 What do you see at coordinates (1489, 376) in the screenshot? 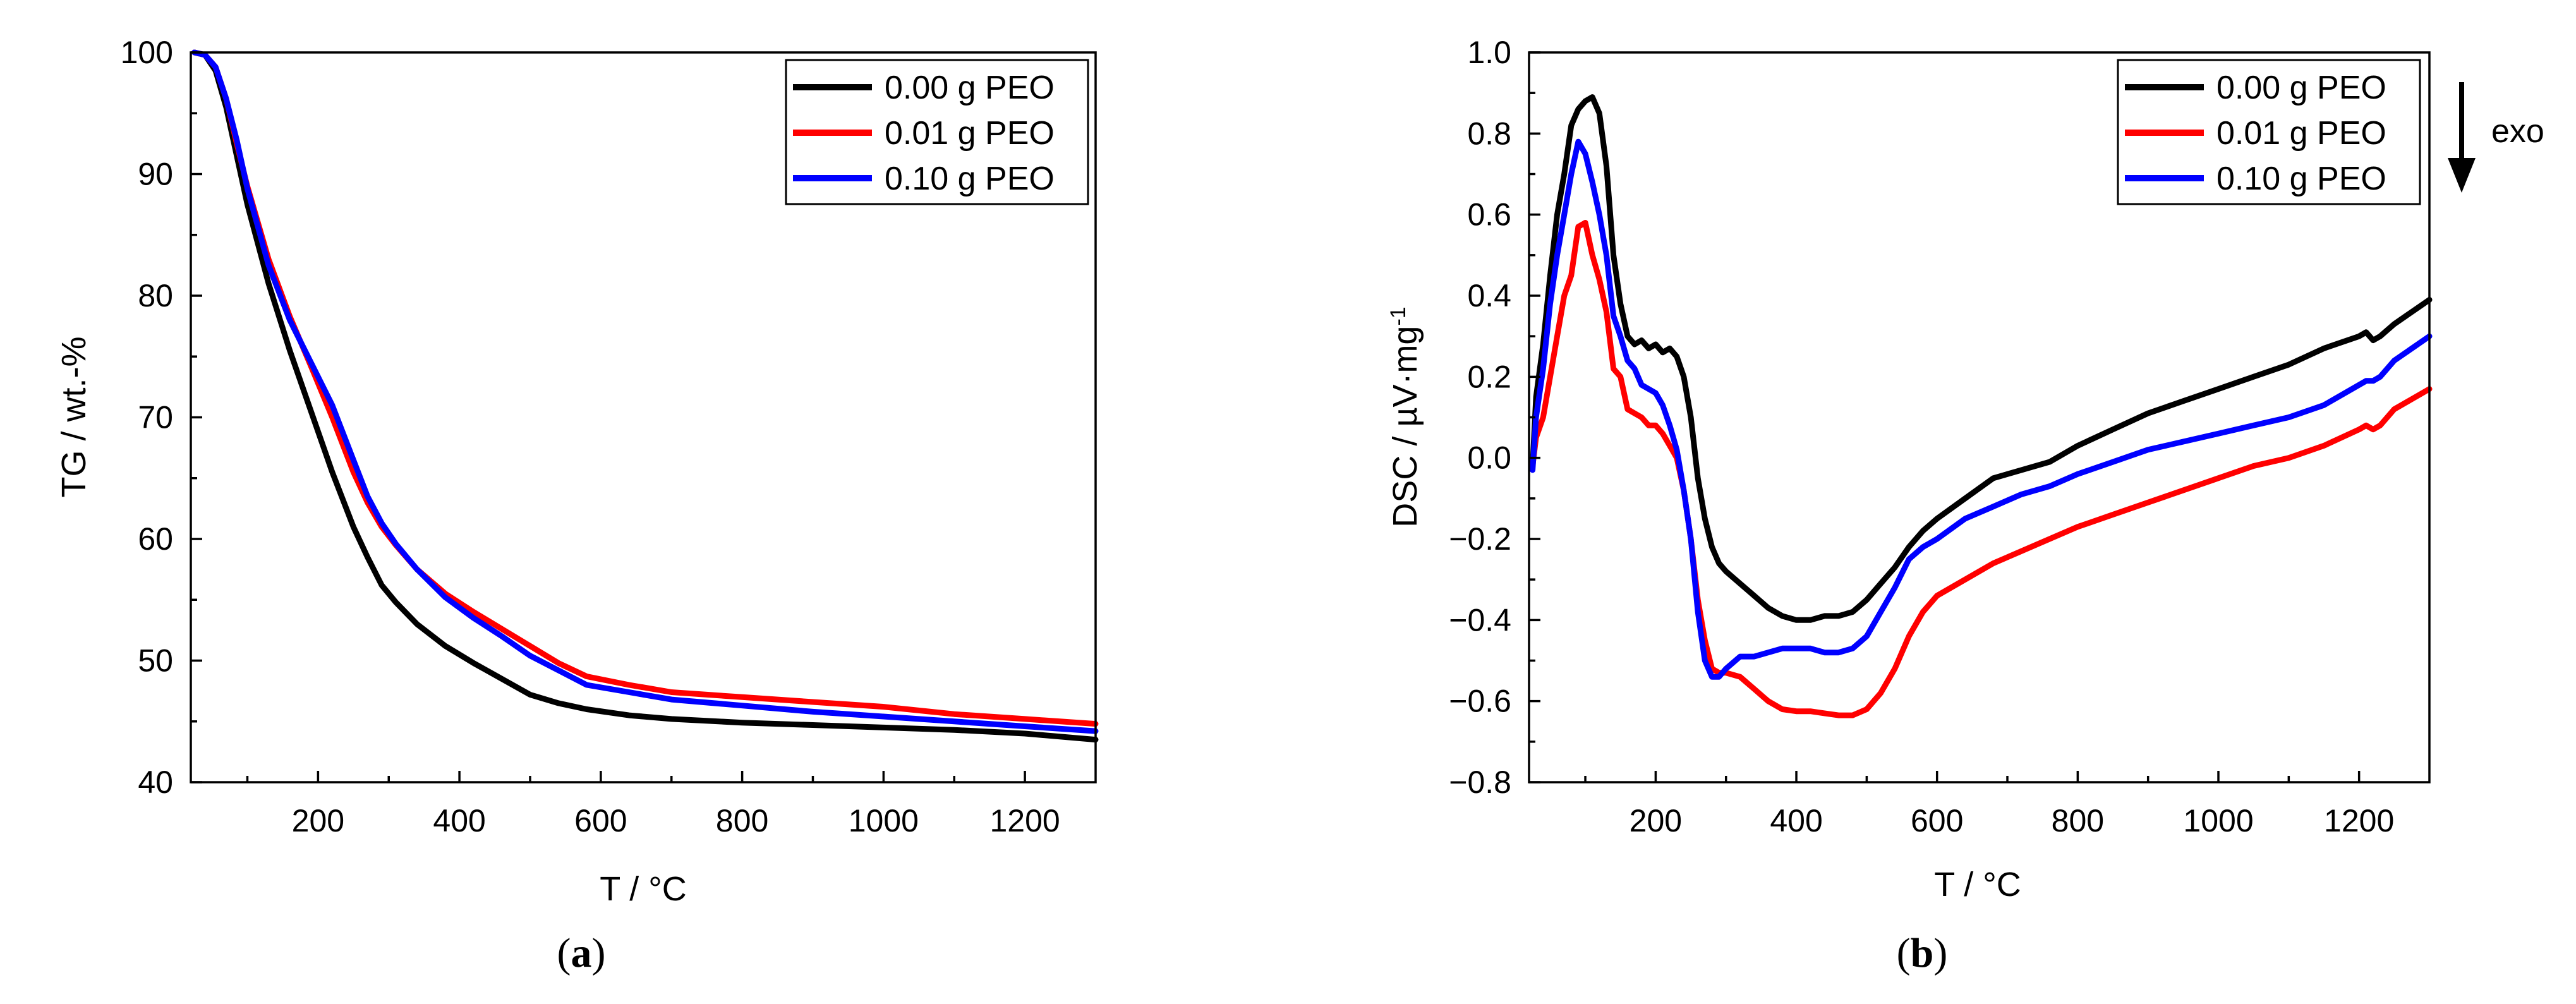
I see `panel-b-y-tick-label-5: 0.2` at bounding box center [1489, 376].